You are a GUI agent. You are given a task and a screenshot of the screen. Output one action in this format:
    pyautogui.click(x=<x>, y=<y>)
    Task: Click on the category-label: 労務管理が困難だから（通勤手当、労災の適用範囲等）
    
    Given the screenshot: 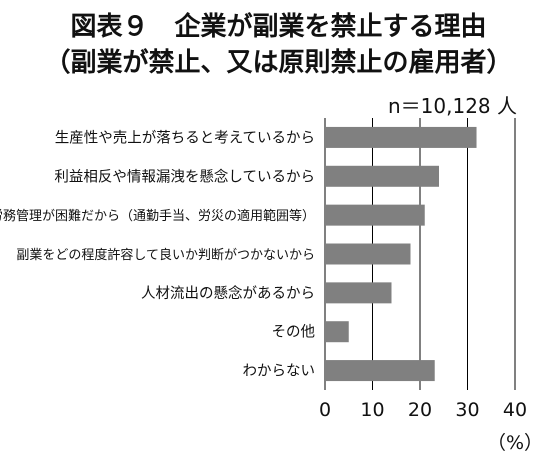 What is the action you would take?
    pyautogui.click(x=157, y=216)
    